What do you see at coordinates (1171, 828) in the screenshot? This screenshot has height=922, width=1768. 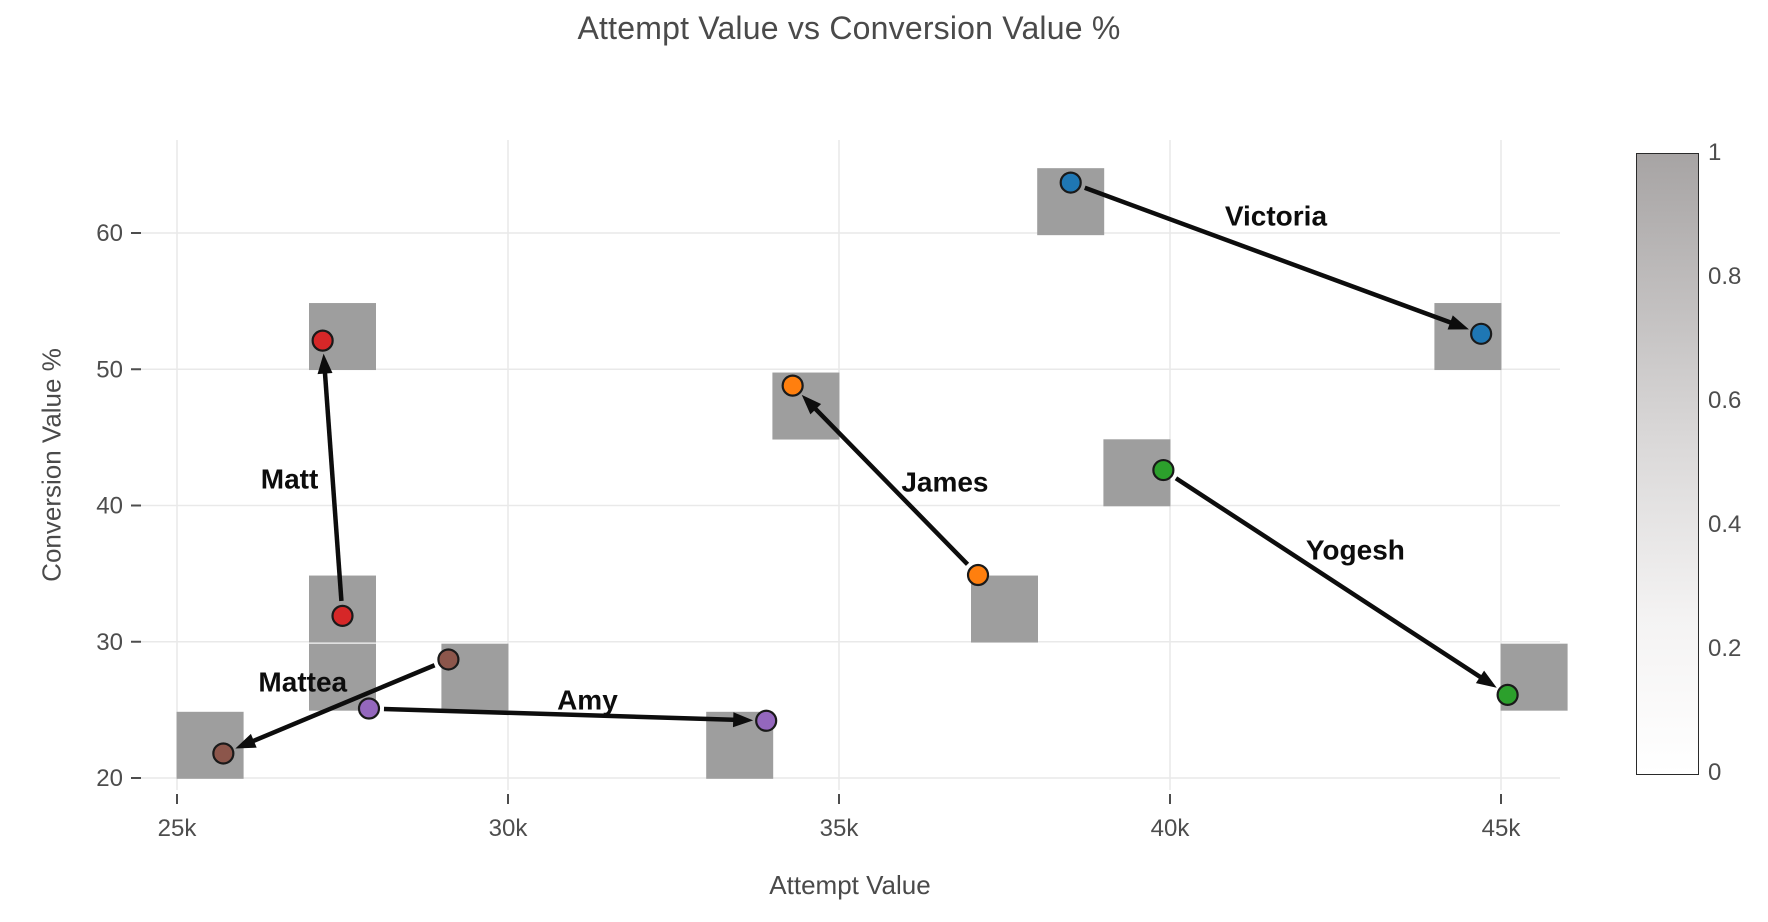 I see `x-tick-label: 40k` at bounding box center [1171, 828].